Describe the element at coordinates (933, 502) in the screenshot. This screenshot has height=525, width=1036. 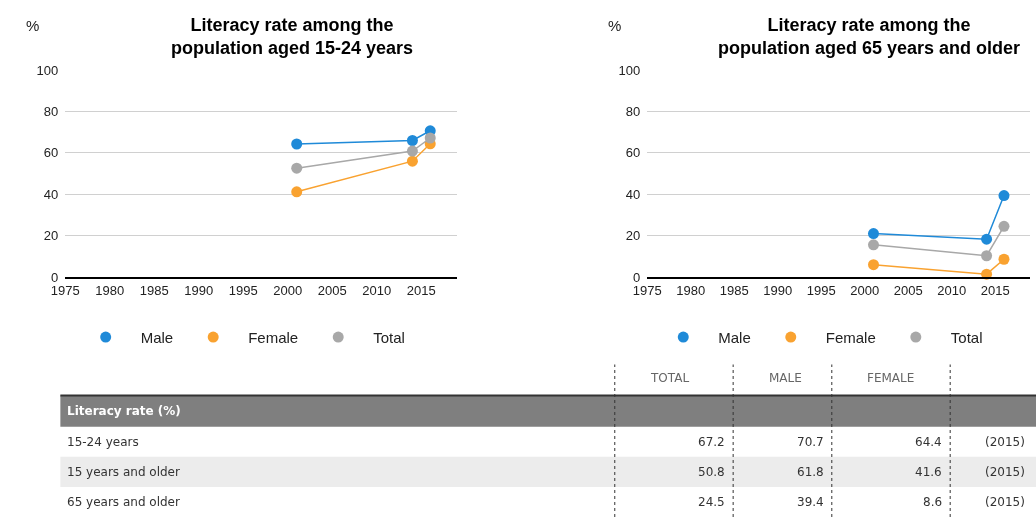
I see `data-label: 8.6` at that location.